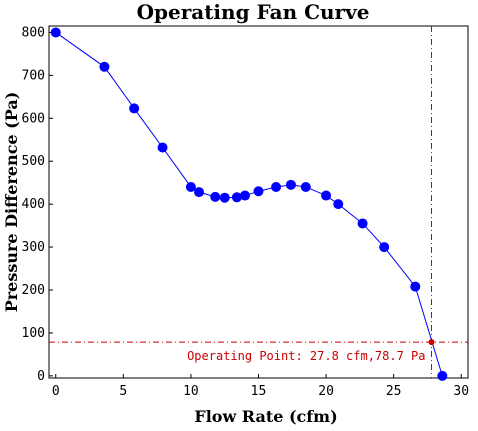  I want to click on y-tick-label: 300, so click(33, 247).